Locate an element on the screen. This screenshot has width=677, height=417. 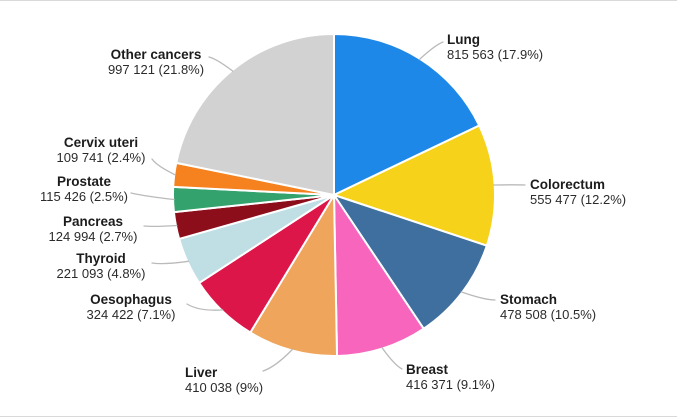
leader-line-liver is located at coordinates (277, 360).